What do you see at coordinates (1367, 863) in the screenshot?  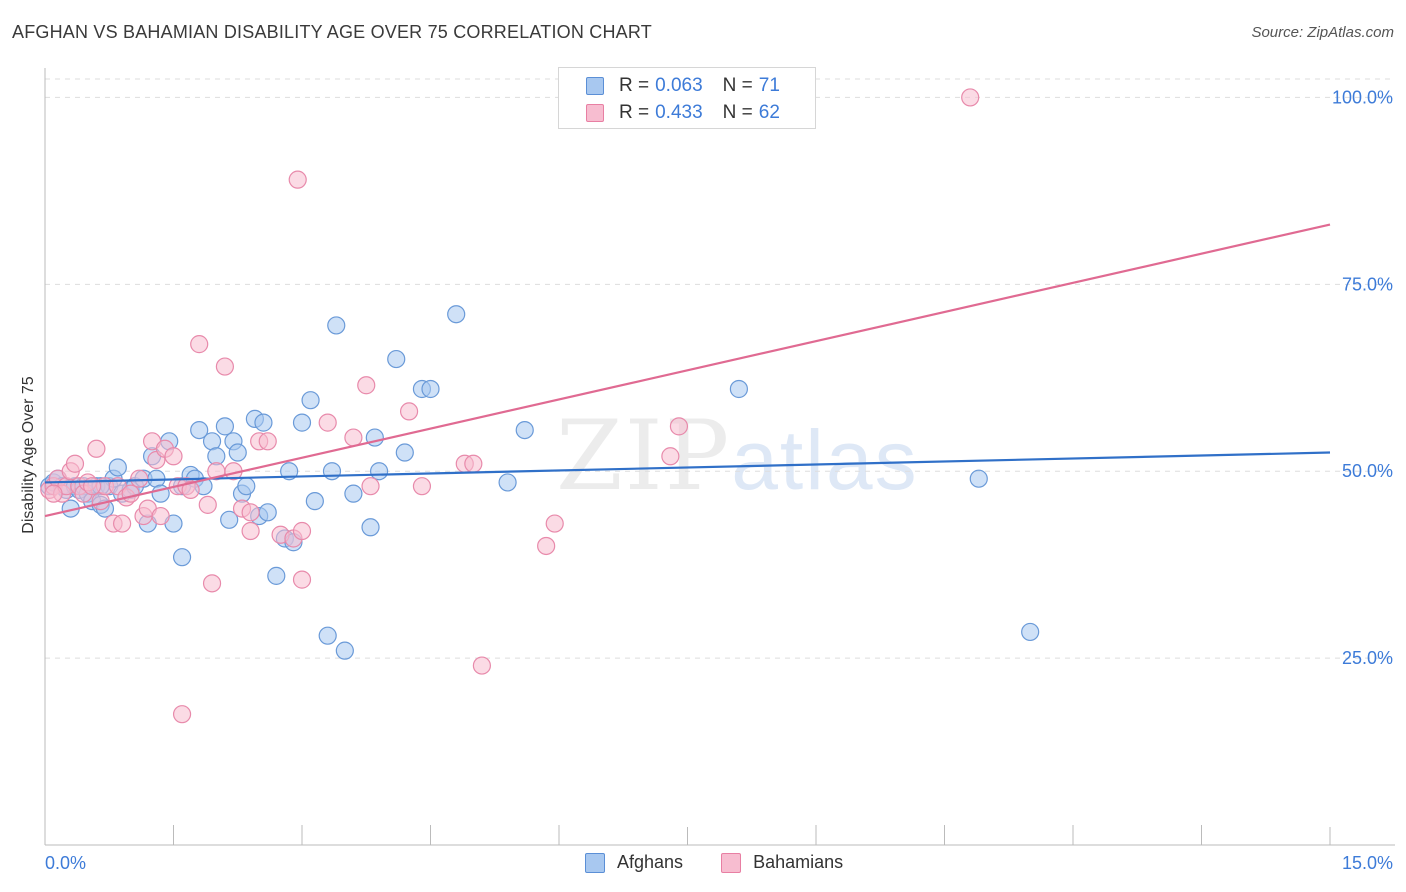 I see `x-tick-label-max: 15.0%` at bounding box center [1367, 863].